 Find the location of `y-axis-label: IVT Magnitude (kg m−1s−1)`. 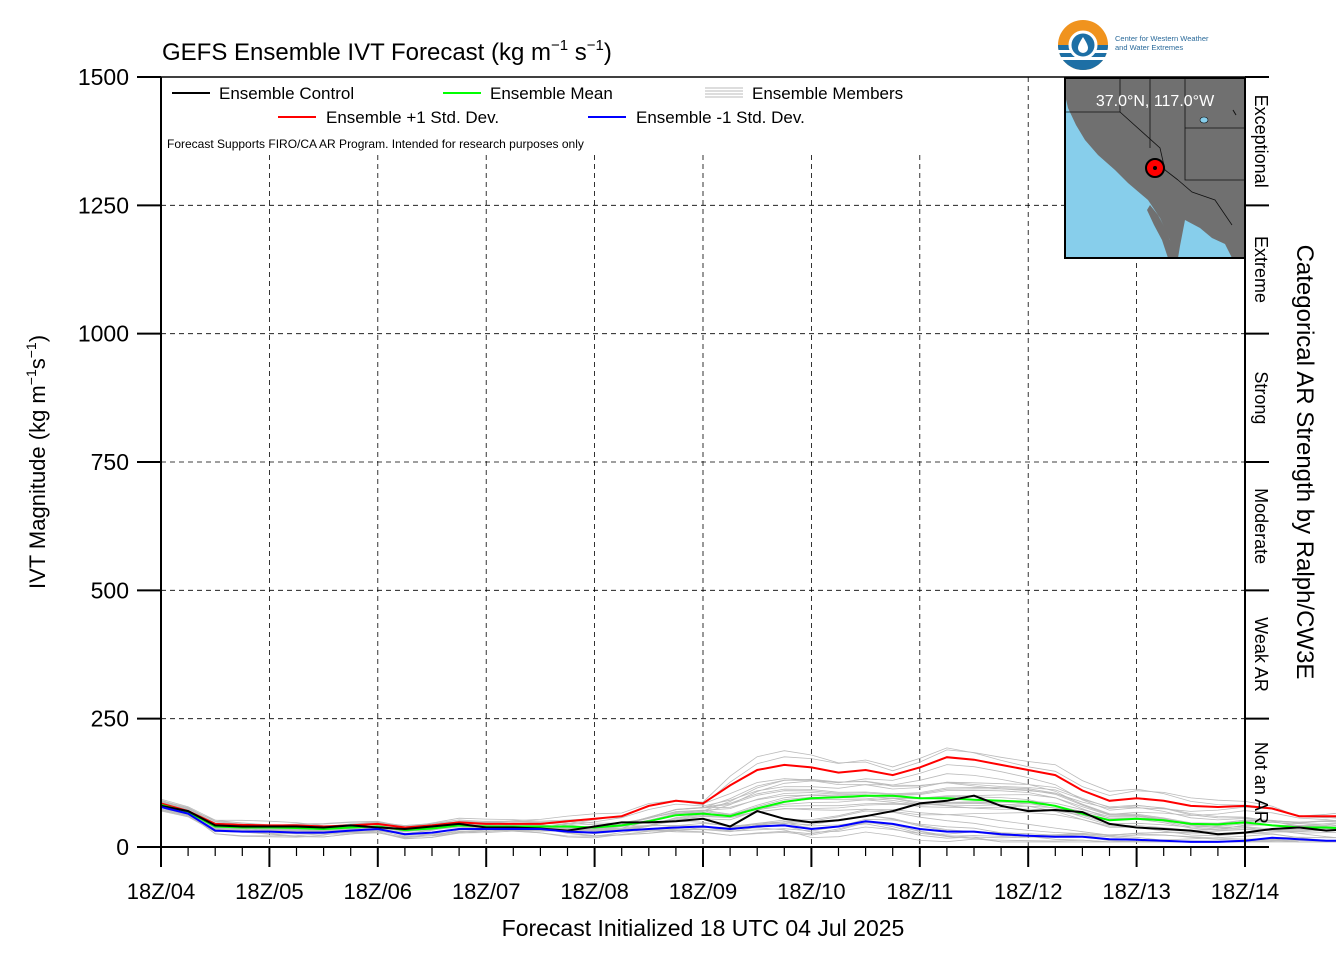

y-axis-label: IVT Magnitude (kg m−1s−1) is located at coordinates (36, 462).